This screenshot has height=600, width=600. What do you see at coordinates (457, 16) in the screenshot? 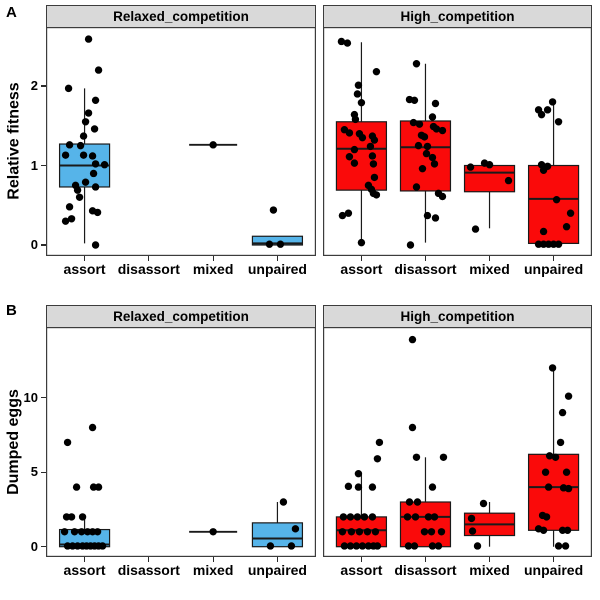
I see `facet-strip-high-competition-a: High_competition` at bounding box center [457, 16].